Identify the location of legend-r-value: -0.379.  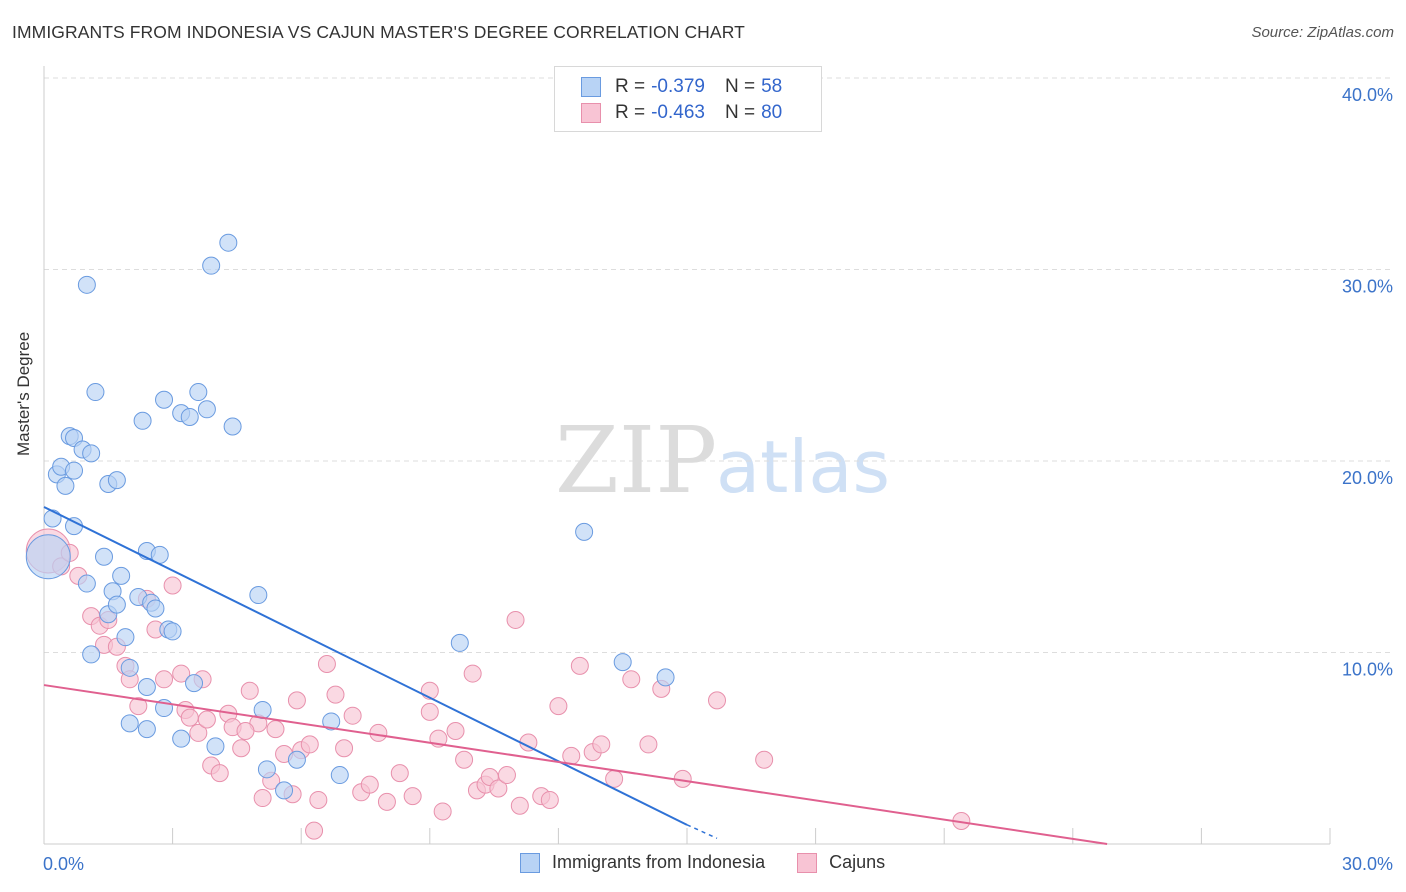
(678, 86).